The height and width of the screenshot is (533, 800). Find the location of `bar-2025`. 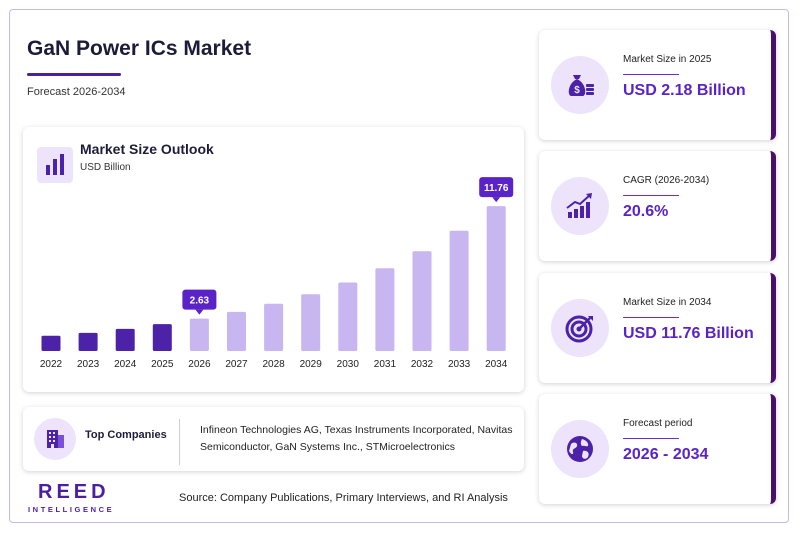

bar-2025 is located at coordinates (162, 337).